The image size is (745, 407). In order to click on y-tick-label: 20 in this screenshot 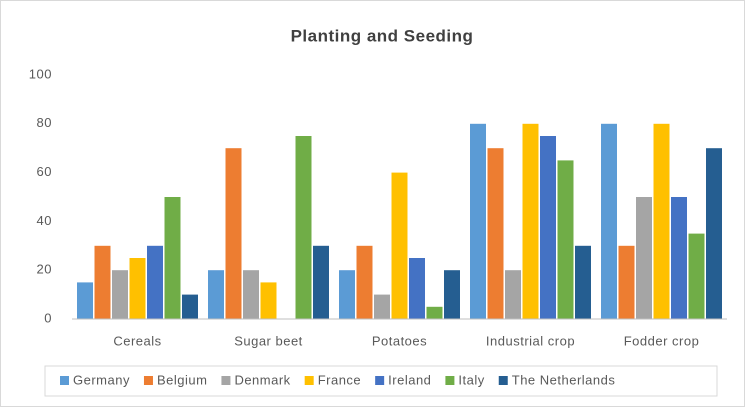, I will do `click(44, 269)`.